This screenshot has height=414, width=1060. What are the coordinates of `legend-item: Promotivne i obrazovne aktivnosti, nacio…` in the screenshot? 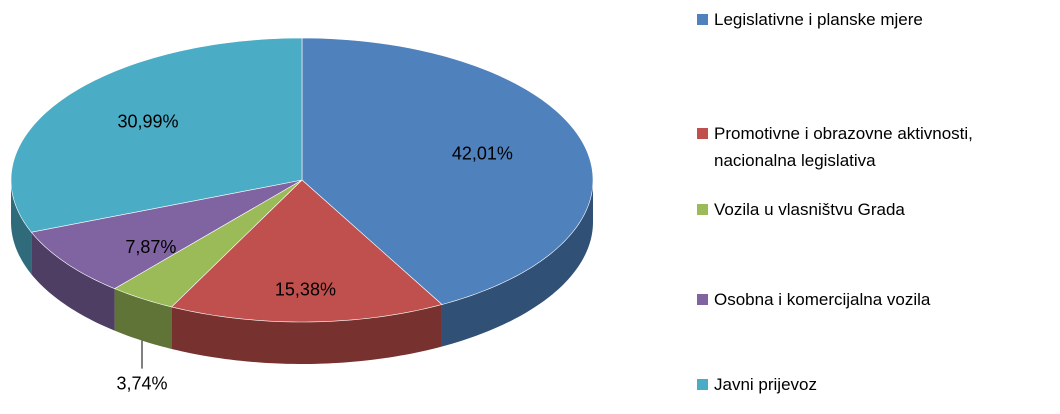 It's located at (836, 147).